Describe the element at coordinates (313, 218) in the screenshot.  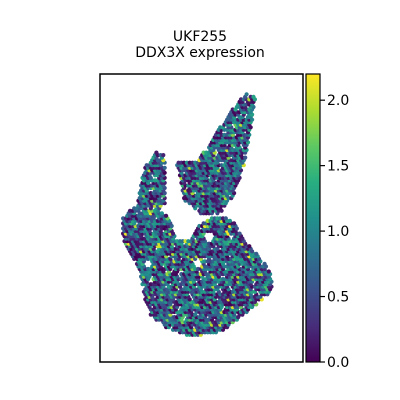
I see `colorbar` at that location.